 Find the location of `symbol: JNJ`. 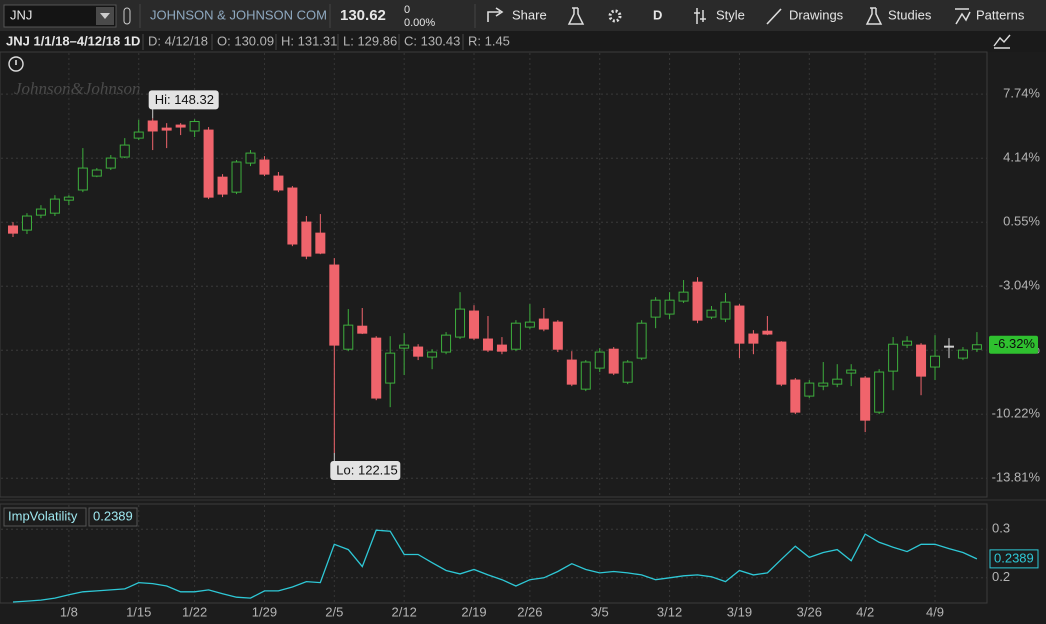

symbol: JNJ is located at coordinates (21, 14).